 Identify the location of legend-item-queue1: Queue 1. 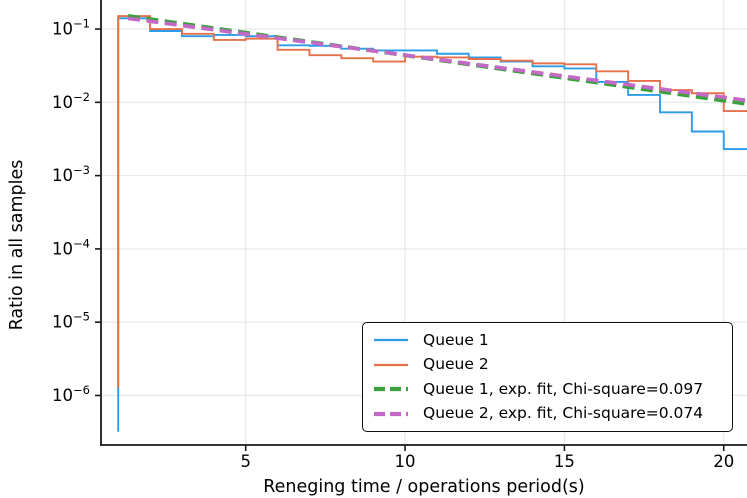
(547, 339).